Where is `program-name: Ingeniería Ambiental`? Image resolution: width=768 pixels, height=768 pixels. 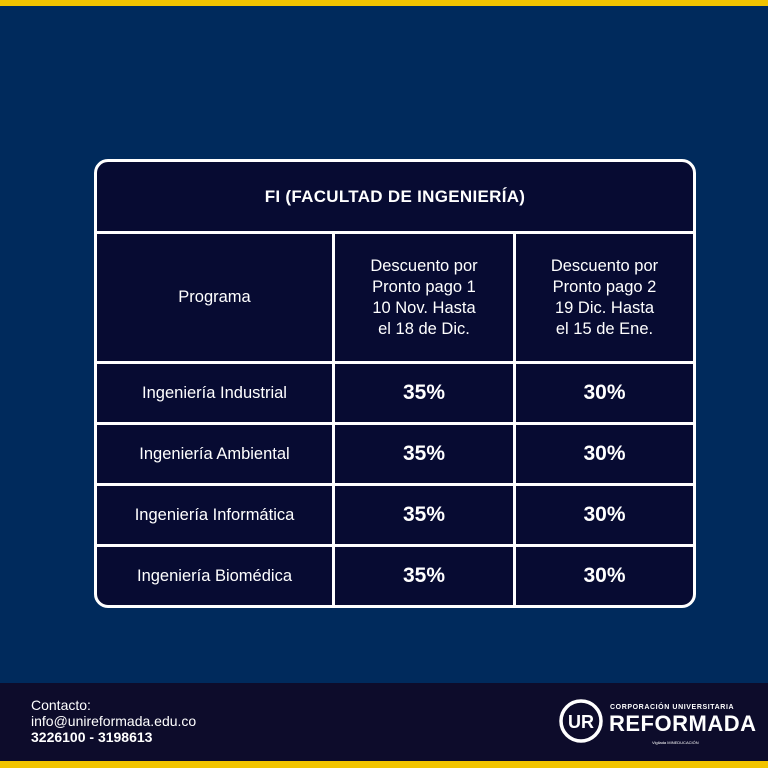 program-name: Ingeniería Ambiental is located at coordinates (216, 455).